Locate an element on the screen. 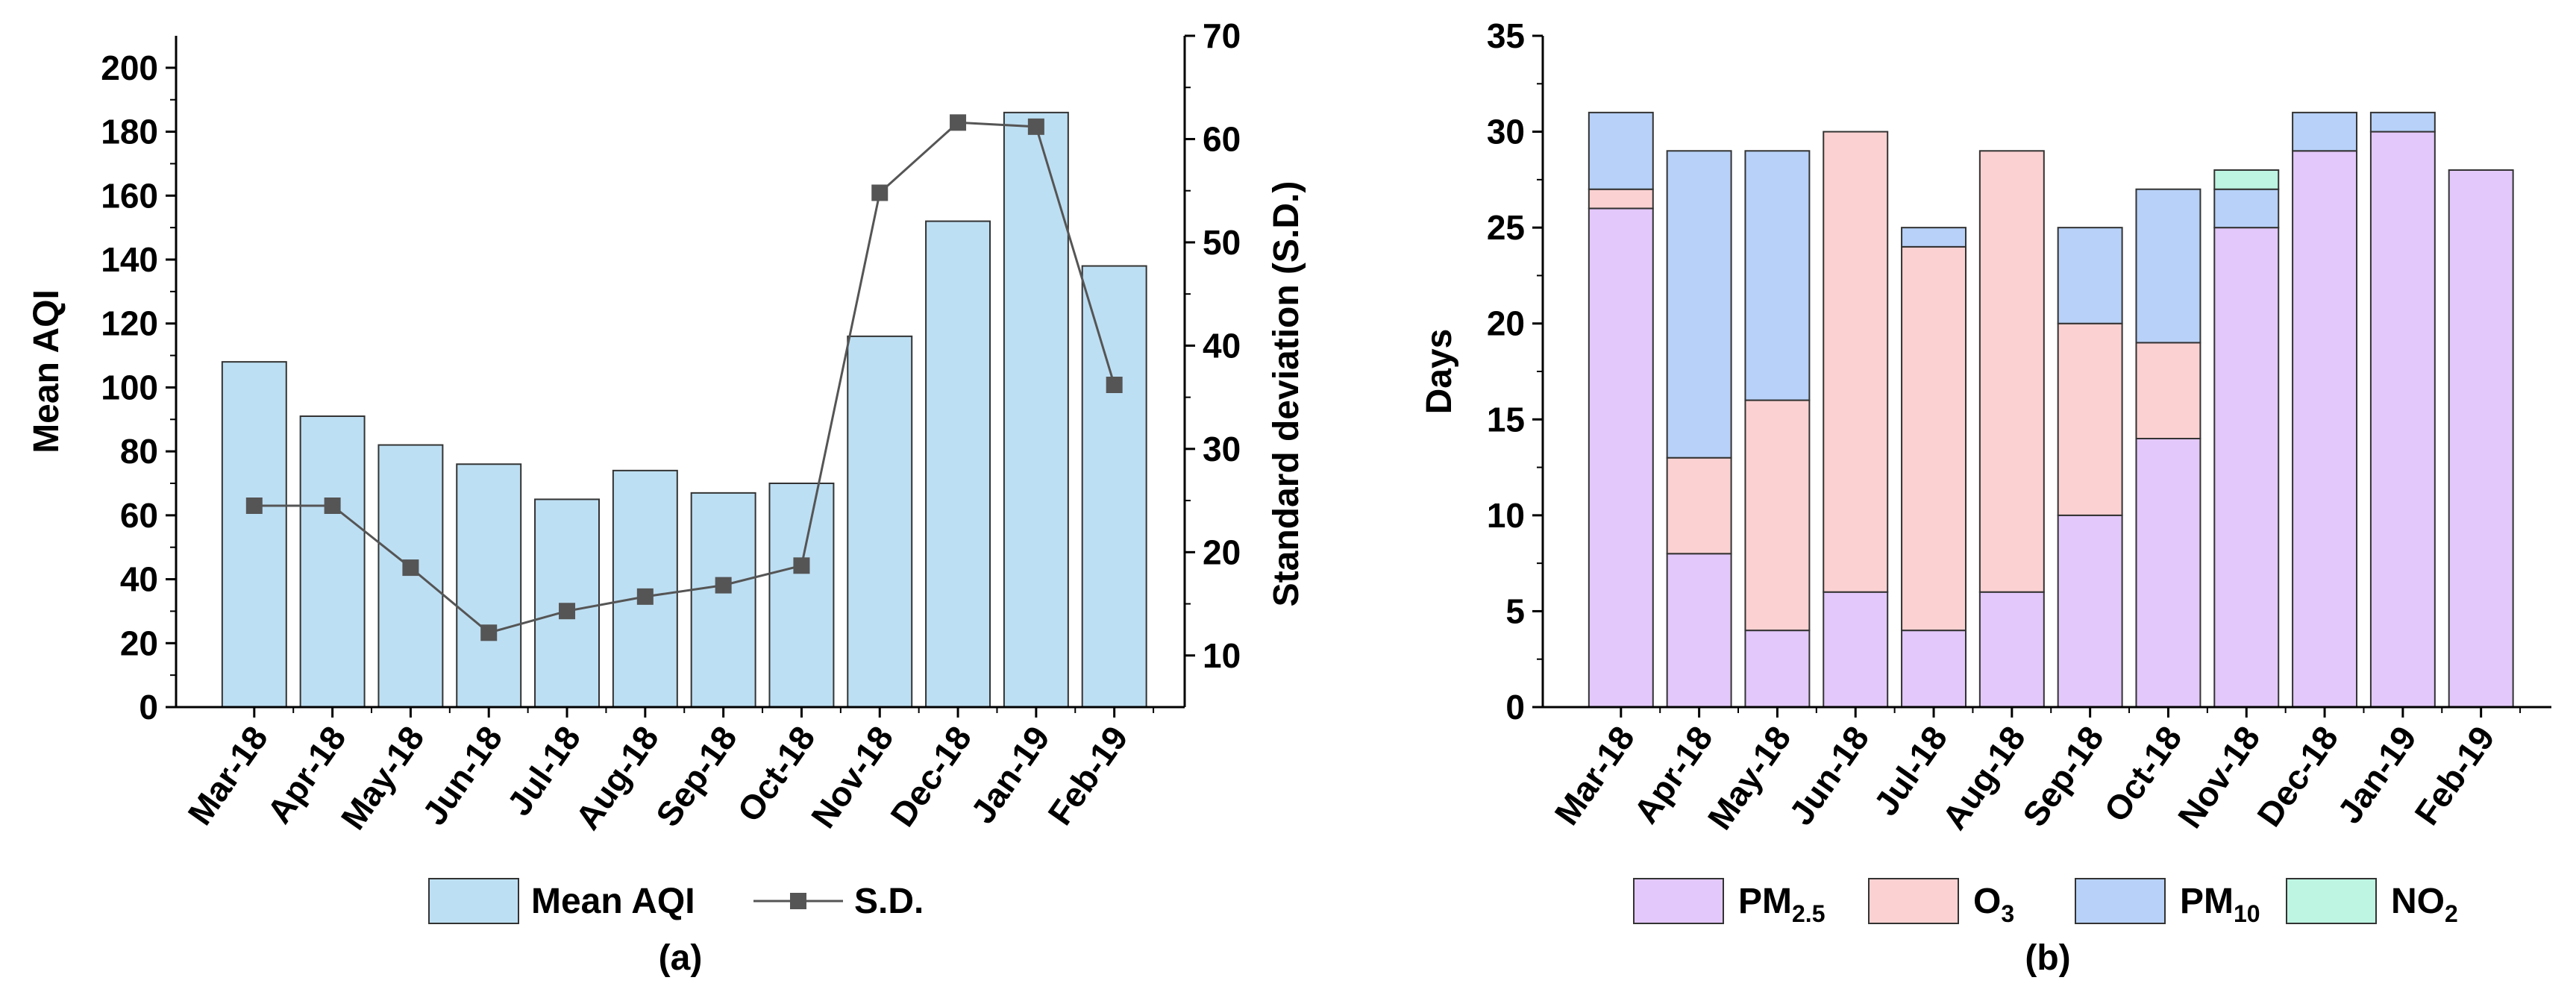  y-tick-label: 15 is located at coordinates (1506, 419).